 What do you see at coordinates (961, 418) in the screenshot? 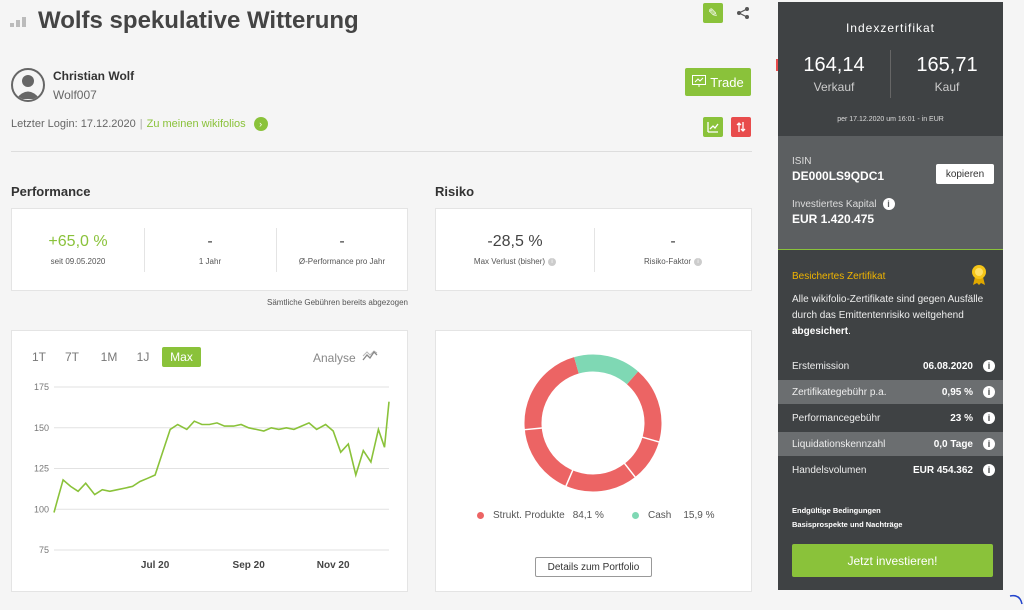
I see `row-value: 23 %` at bounding box center [961, 418].